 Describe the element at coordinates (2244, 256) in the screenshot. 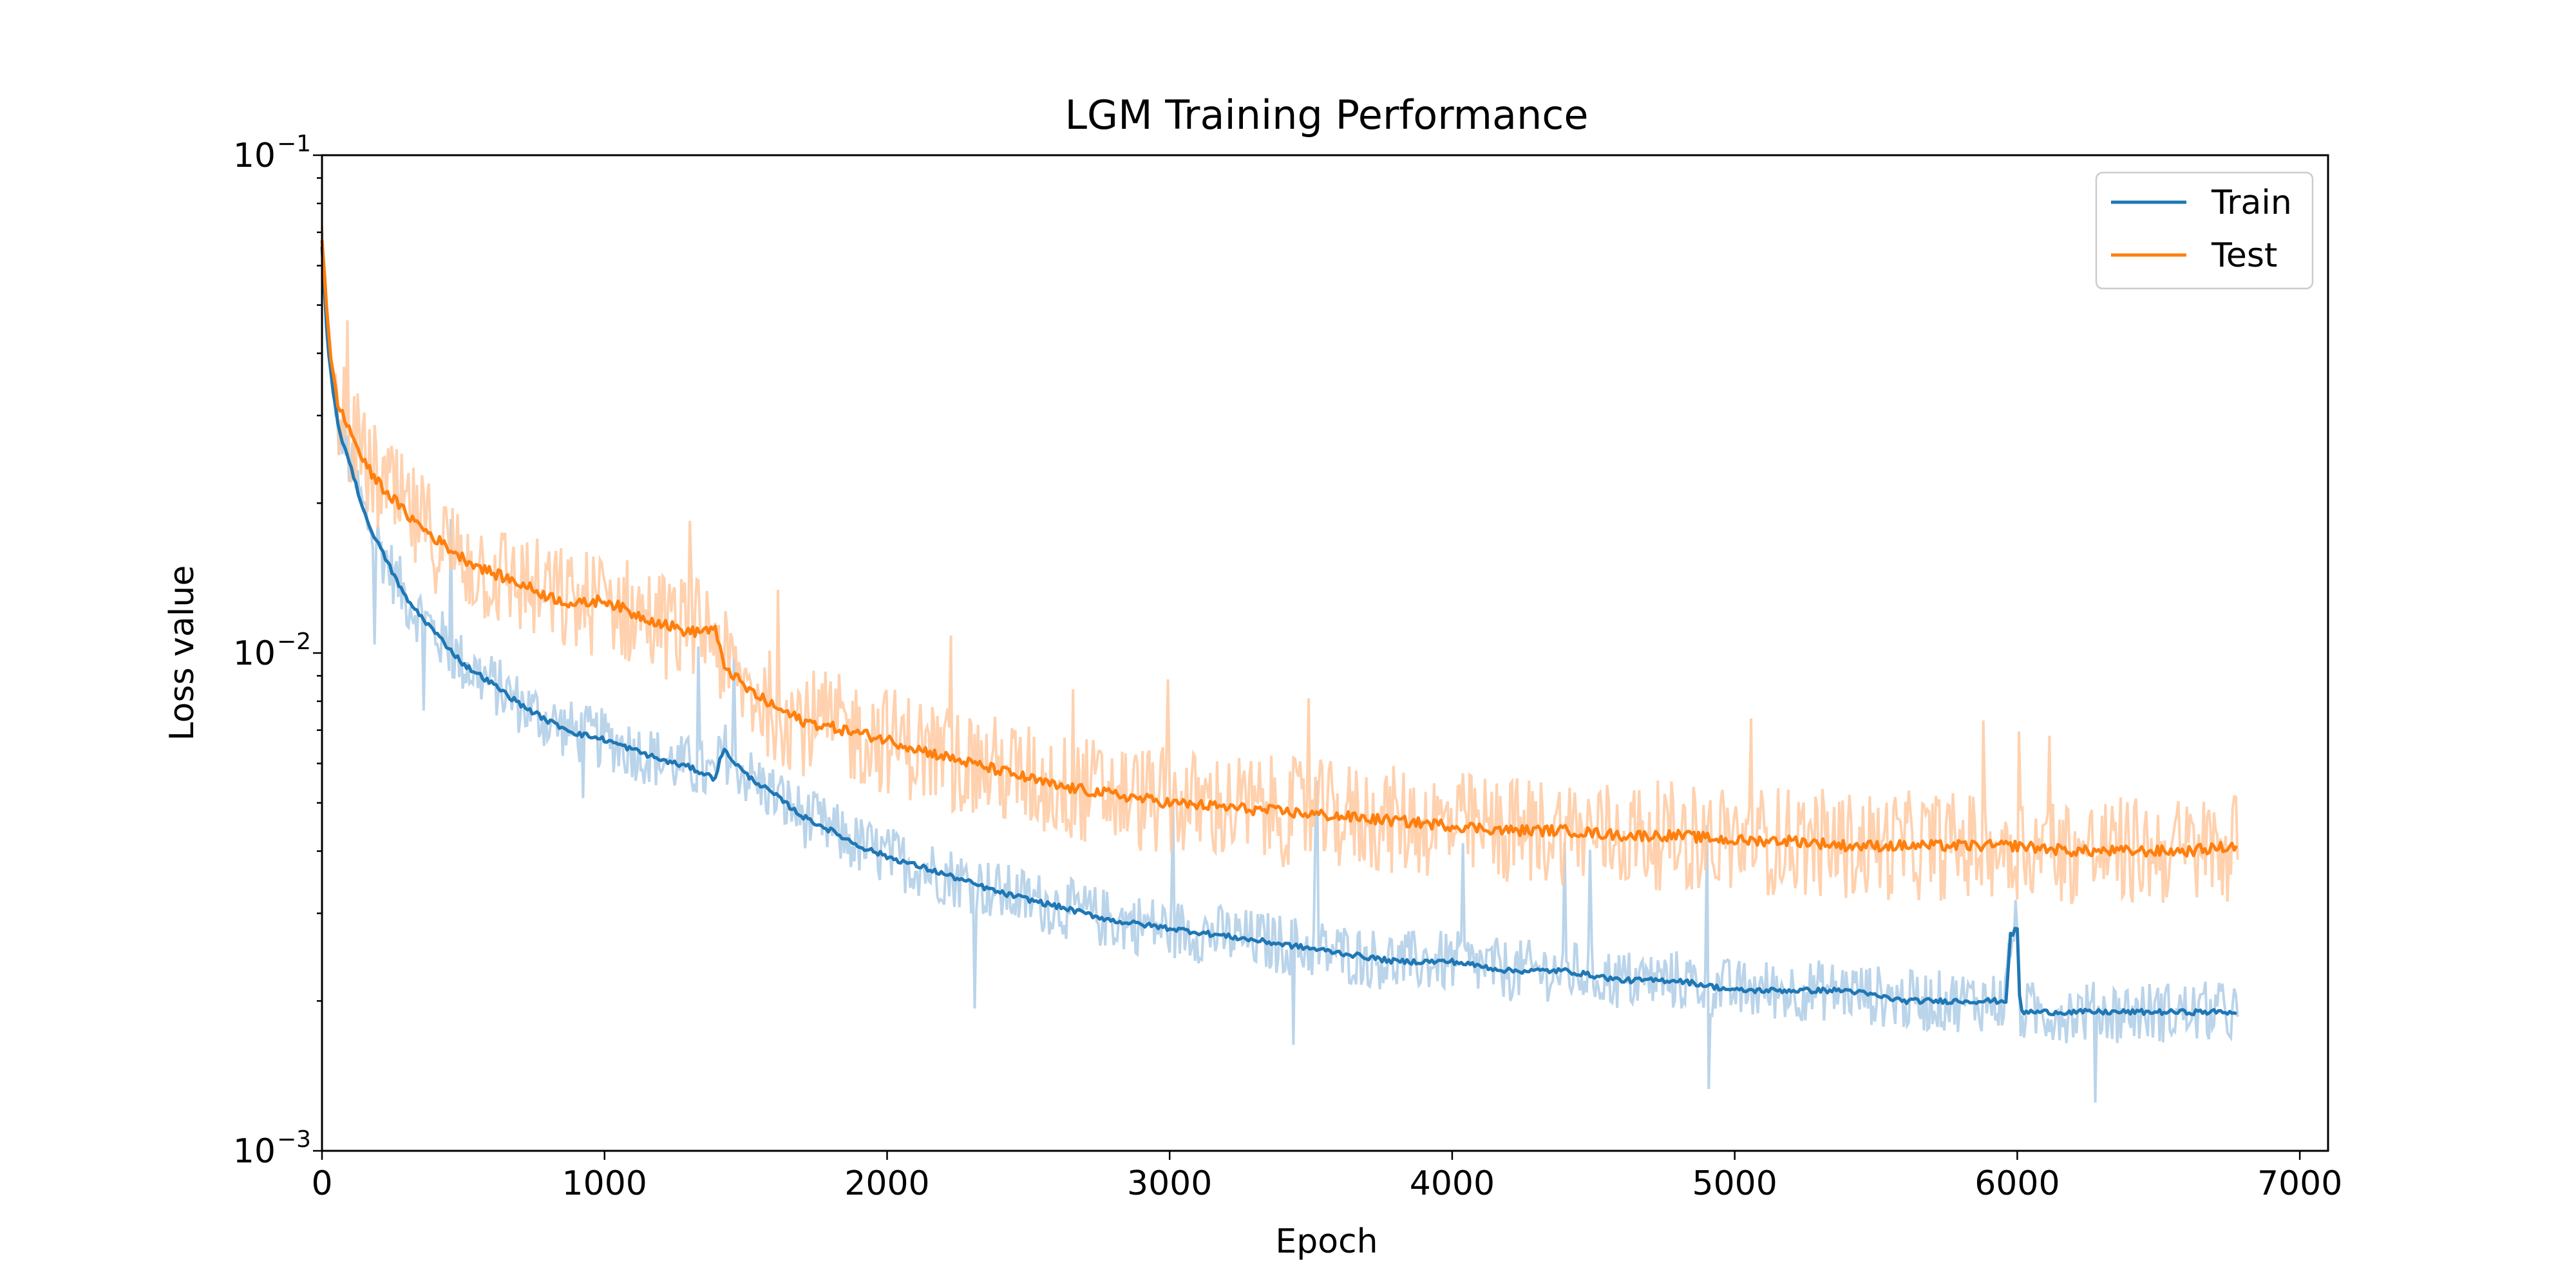

I see `legend-test-label: Test` at that location.